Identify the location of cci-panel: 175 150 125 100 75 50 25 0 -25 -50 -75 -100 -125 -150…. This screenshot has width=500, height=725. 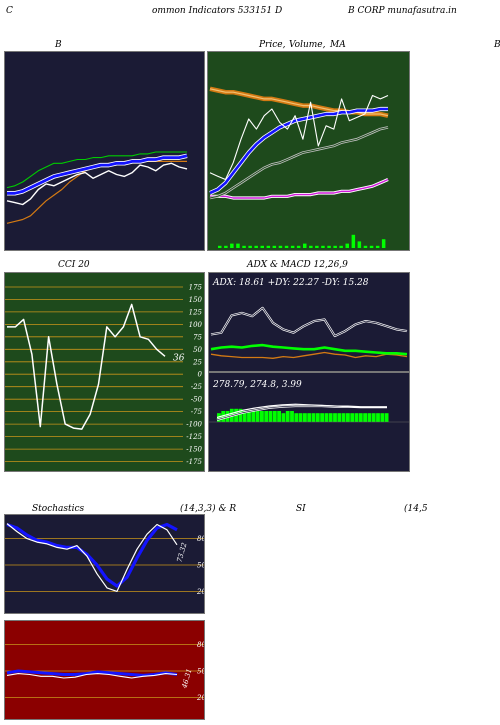
(104, 372).